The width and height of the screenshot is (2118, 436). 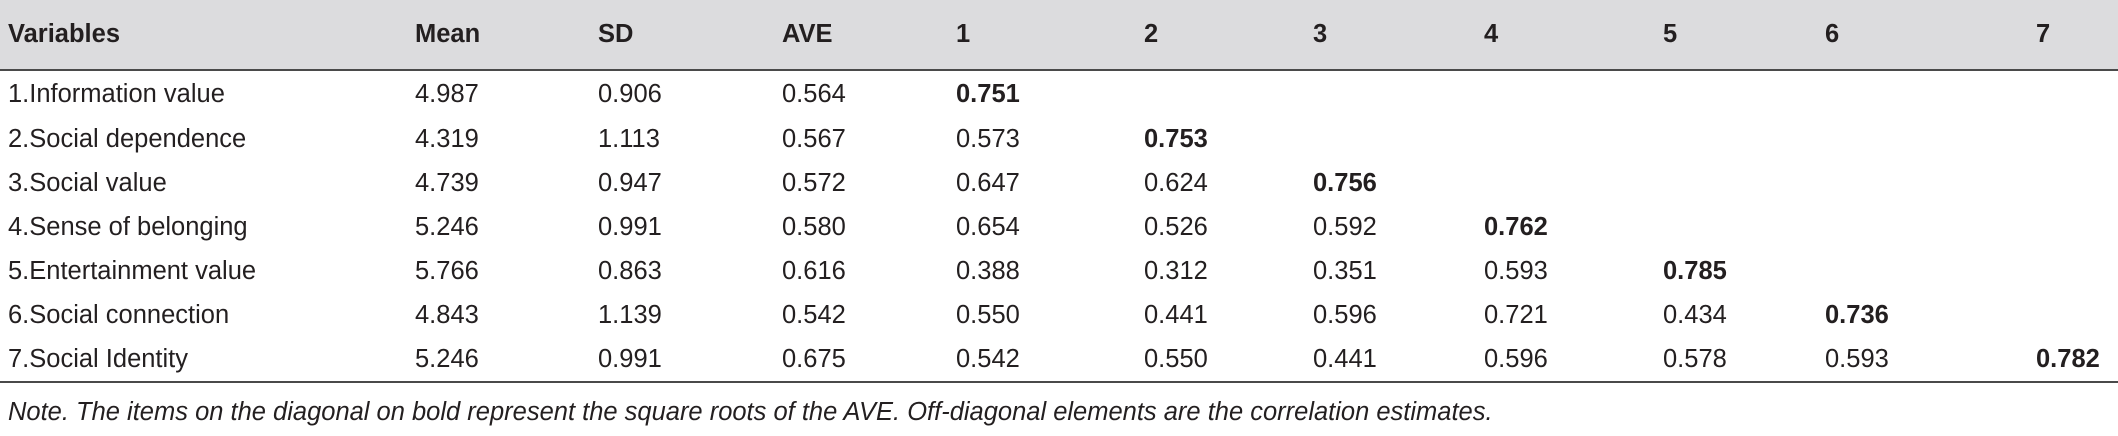 What do you see at coordinates (1176, 270) in the screenshot?
I see `table-cell: 0.312` at bounding box center [1176, 270].